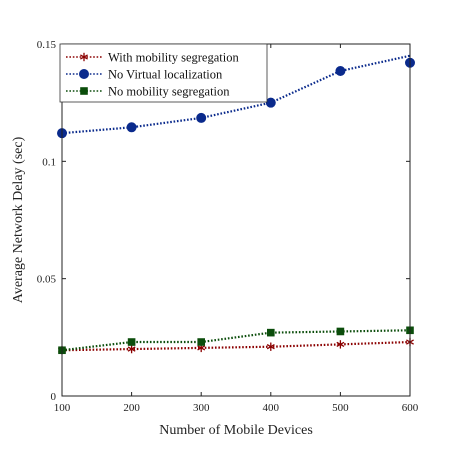  I want to click on legend-entry: No mobility segregation, so click(148, 92).